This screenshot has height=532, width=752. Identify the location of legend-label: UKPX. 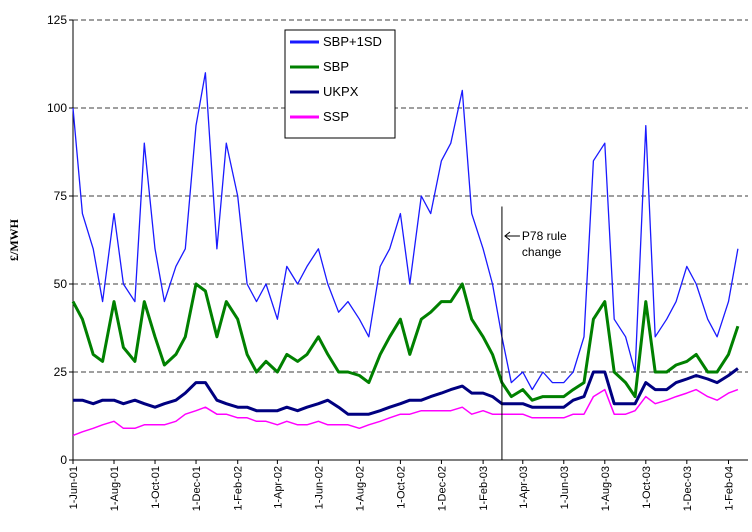
(341, 91).